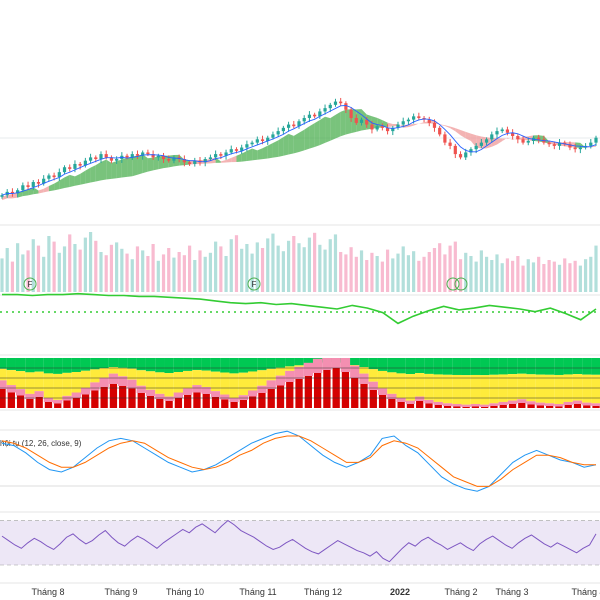 This screenshot has height=600, width=600. Describe the element at coordinates (511, 592) in the screenshot. I see `x-tick-label: Tháng 3` at that location.